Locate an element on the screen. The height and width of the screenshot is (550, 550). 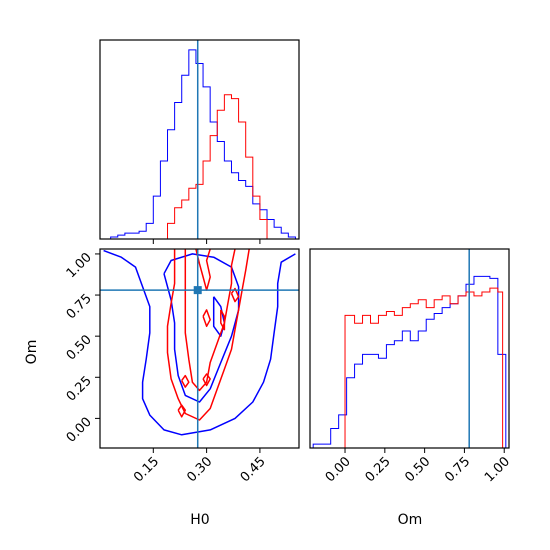
joint-ytick-label-1: 0.00 is located at coordinates (79, 430).